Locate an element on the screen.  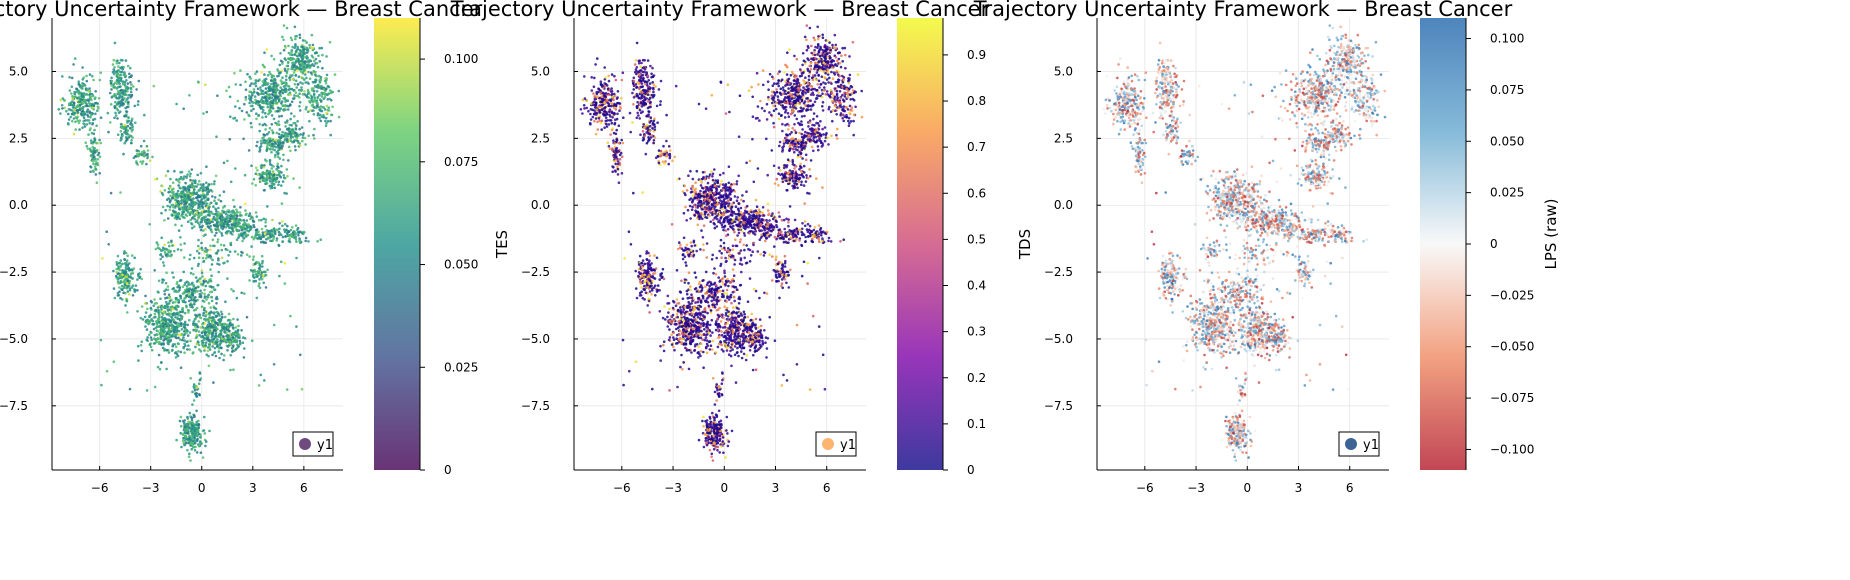
x-tick-label: 0 is located at coordinates (202, 488).